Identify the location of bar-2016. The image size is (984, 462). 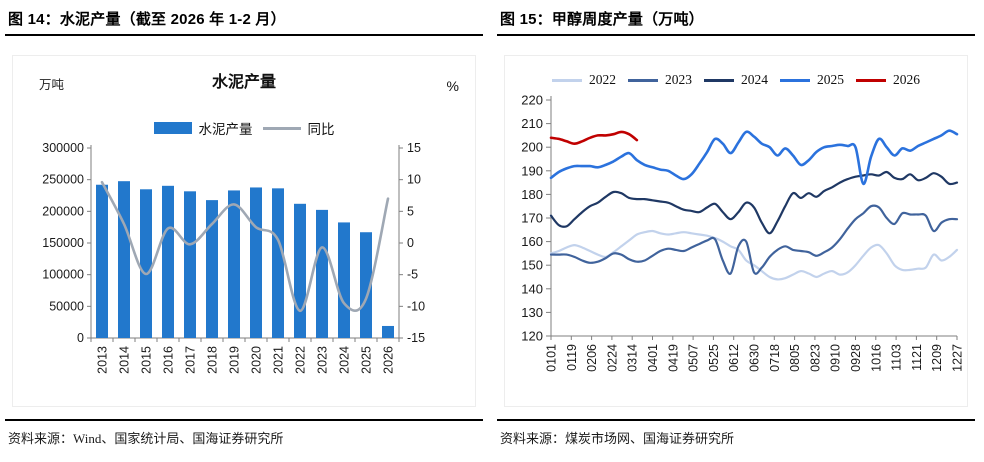
(168, 261).